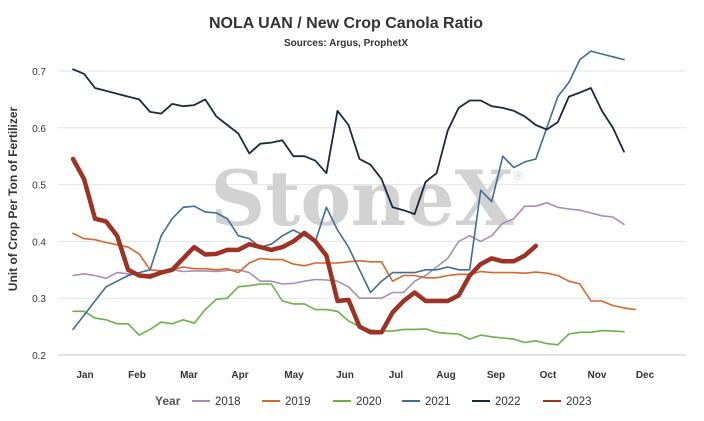 The image size is (704, 421). I want to click on series-line-2020, so click(348, 314).